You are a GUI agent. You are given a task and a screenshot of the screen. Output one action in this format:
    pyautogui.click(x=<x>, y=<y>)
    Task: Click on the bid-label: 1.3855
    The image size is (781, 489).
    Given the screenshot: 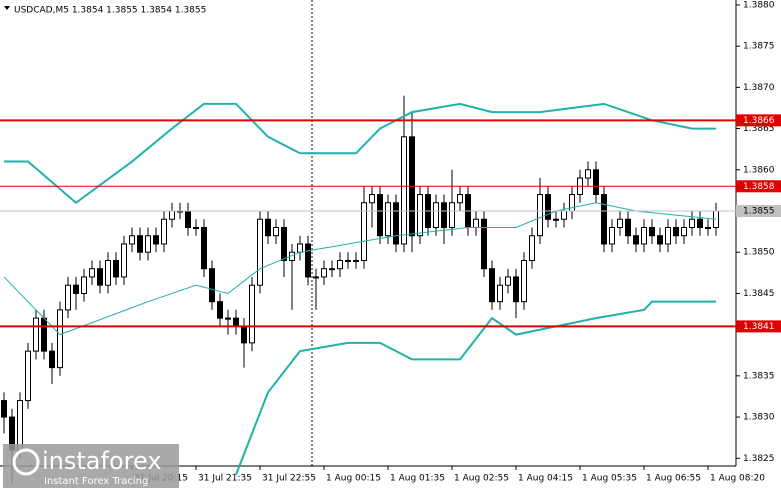 What is the action you would take?
    pyautogui.click(x=759, y=212)
    